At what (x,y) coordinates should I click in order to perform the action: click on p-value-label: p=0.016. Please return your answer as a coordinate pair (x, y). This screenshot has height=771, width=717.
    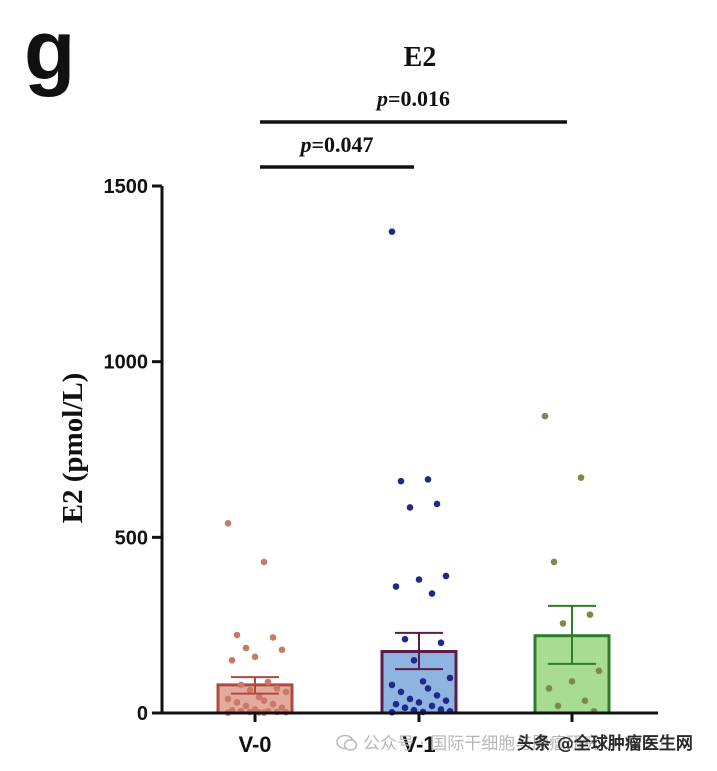
    Looking at the image, I should click on (412, 98).